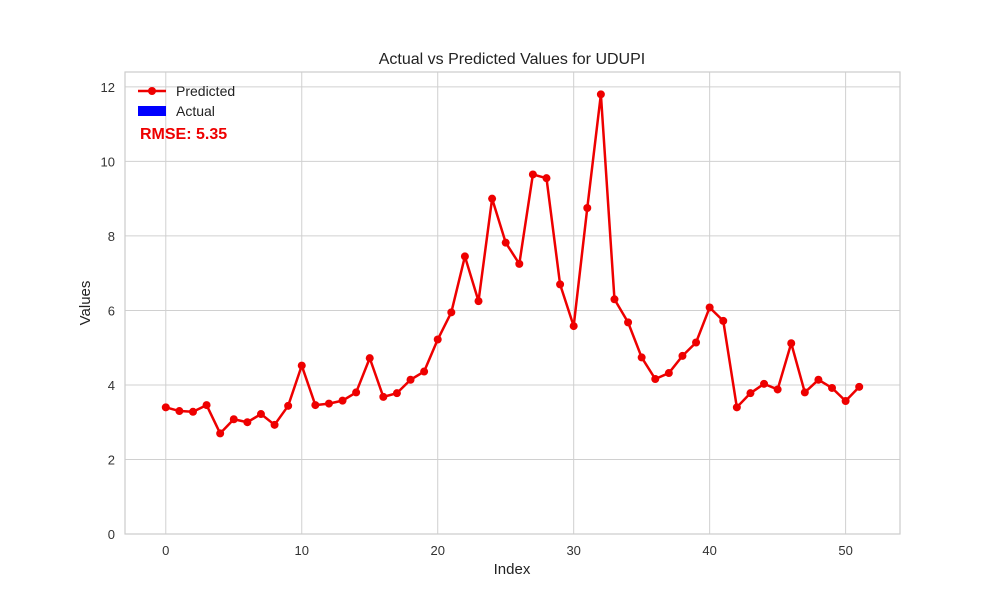  What do you see at coordinates (437, 550) in the screenshot?
I see `x-tick-label: 20` at bounding box center [437, 550].